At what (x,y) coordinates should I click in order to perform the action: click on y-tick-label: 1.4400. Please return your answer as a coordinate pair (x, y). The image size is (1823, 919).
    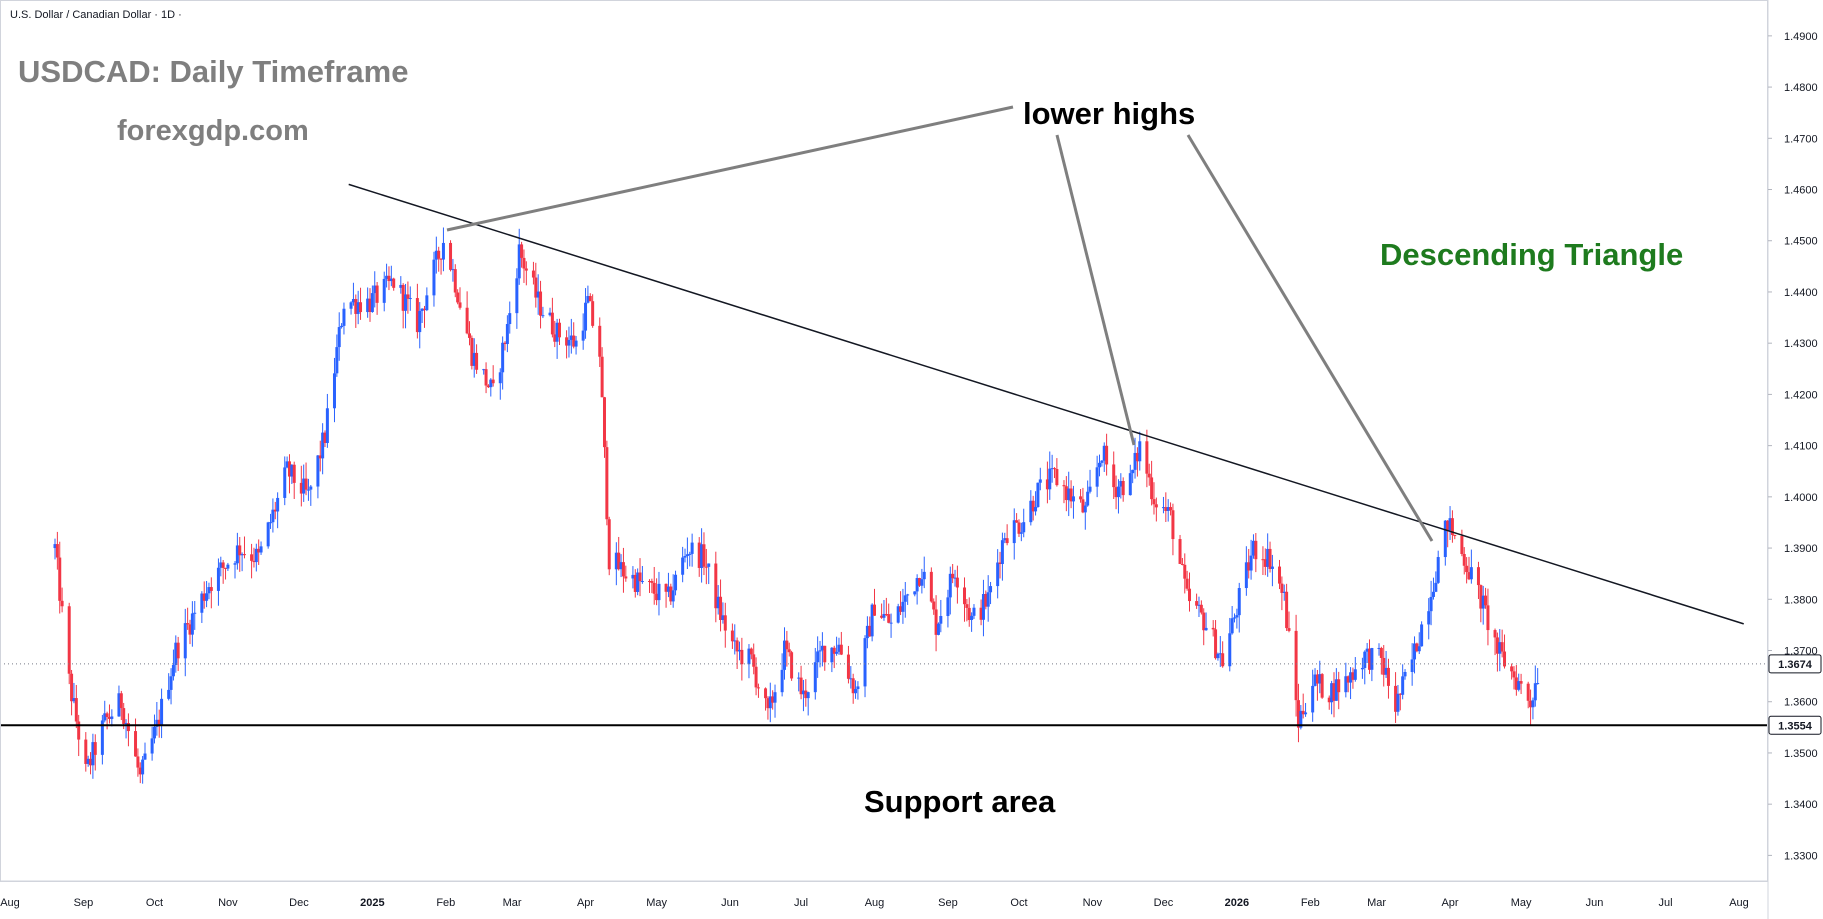
    Looking at the image, I should click on (1801, 293).